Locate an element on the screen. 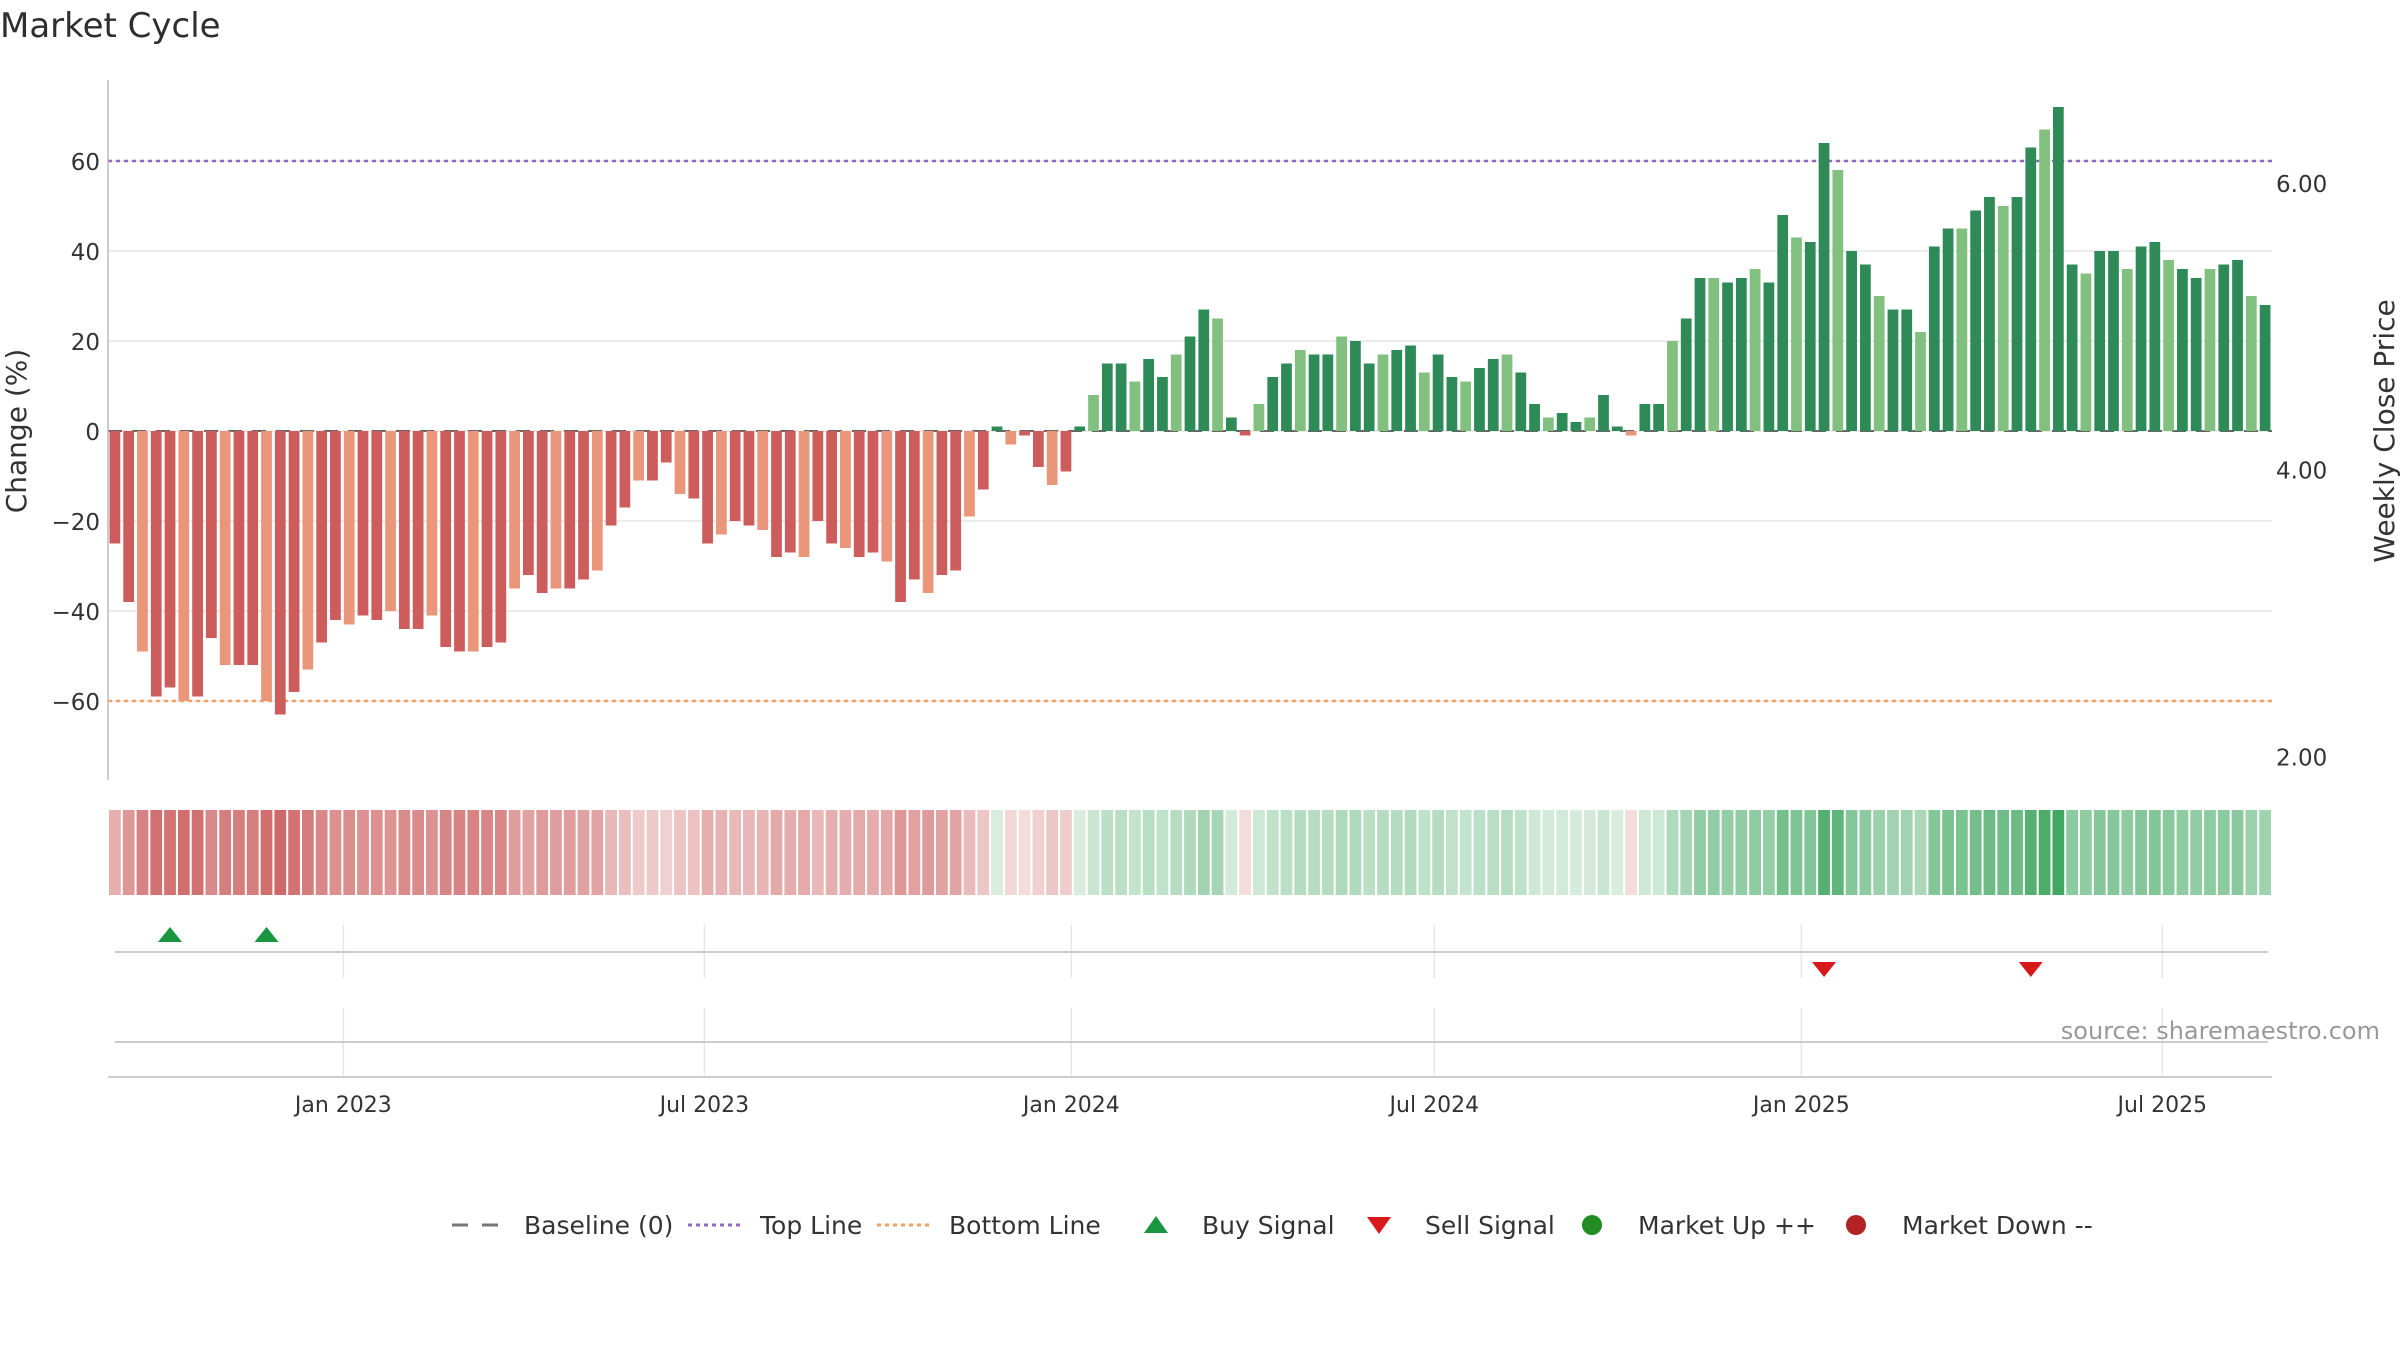  y2-axis-title: Weekly Close Price is located at coordinates (2384, 430).